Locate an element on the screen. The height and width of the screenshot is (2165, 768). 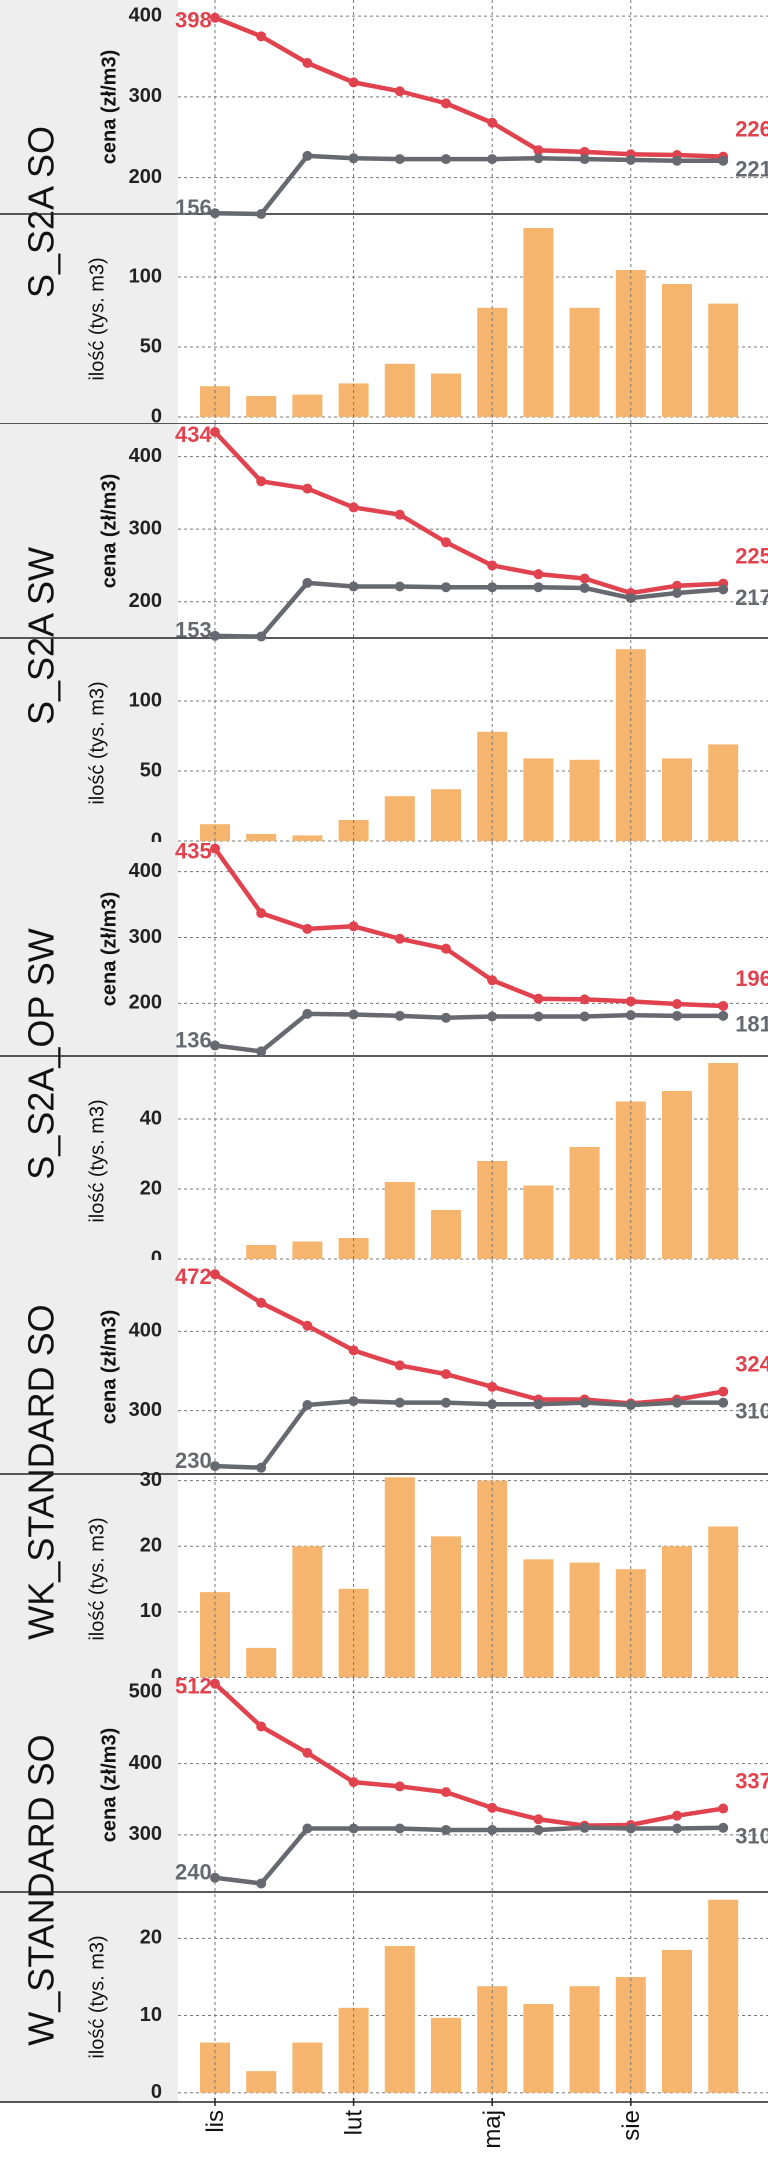
quantity-tick-label: 100 is located at coordinates (145, 276).